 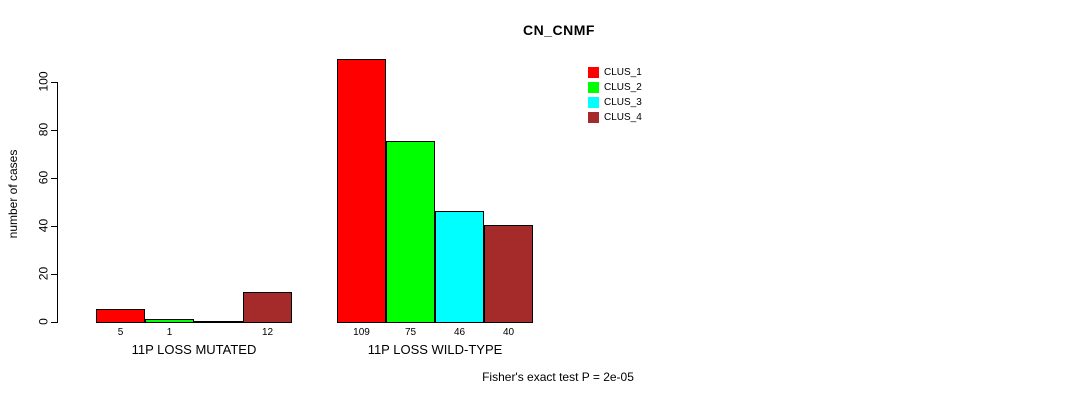 What do you see at coordinates (218, 322) in the screenshot?
I see `bar-clus_3-group1` at bounding box center [218, 322].